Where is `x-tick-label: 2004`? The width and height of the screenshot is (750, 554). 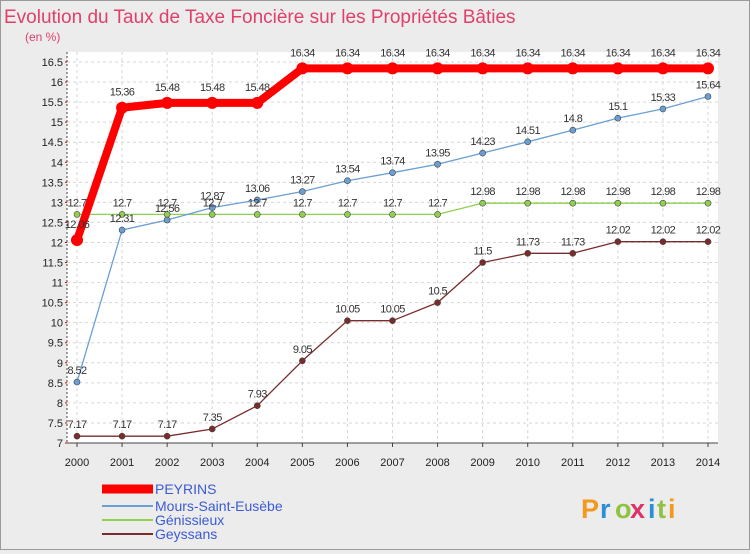 x-tick-label: 2004 is located at coordinates (257, 463).